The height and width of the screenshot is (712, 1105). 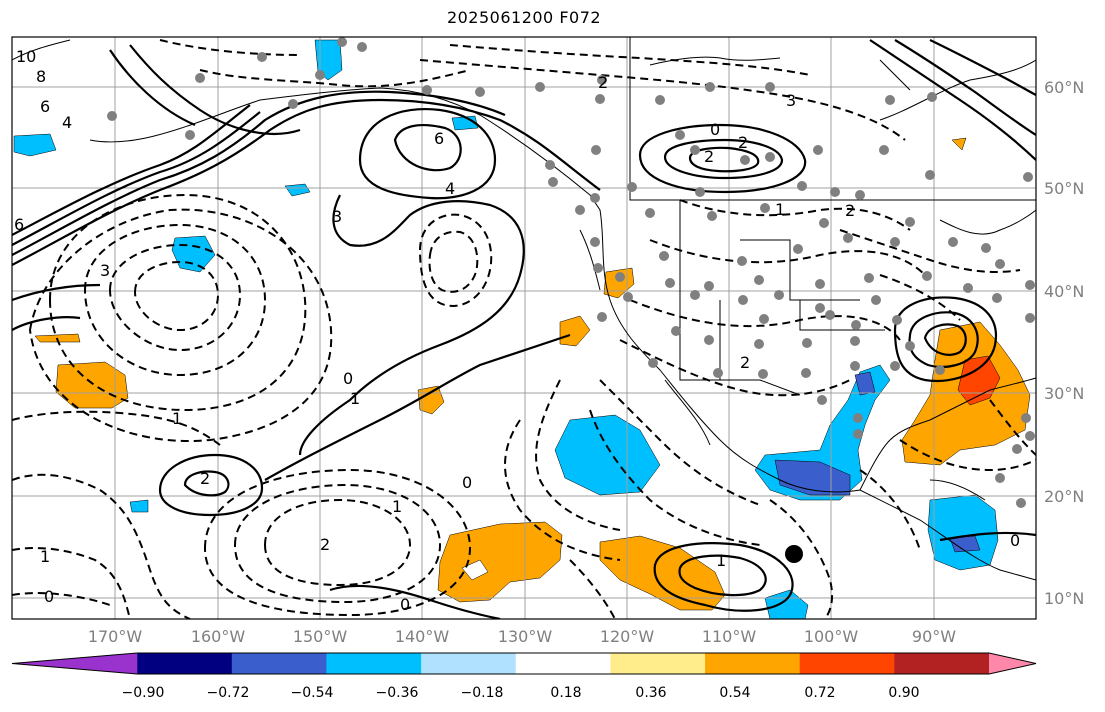 I want to click on storm-marker, so click(x=794, y=554).